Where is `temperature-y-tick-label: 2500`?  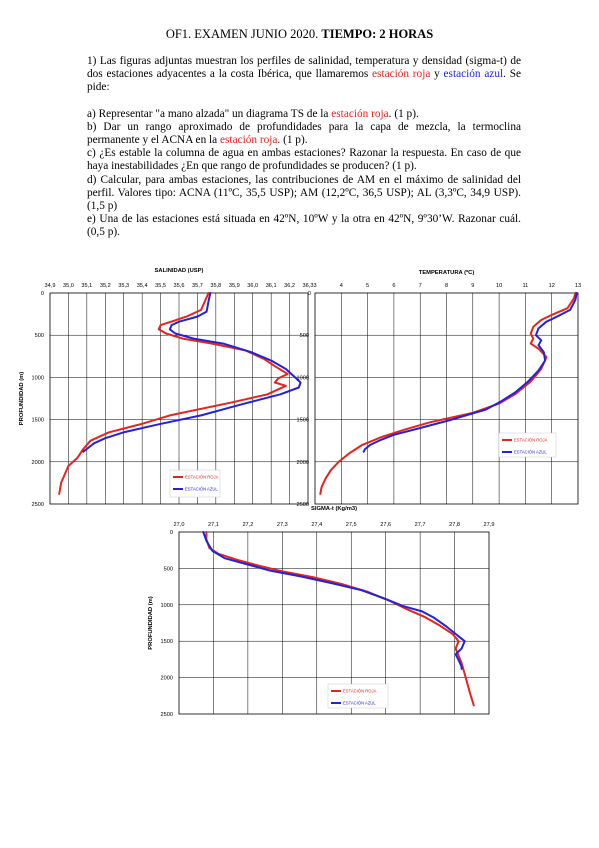
temperature-y-tick-label: 2500 is located at coordinates (303, 505).